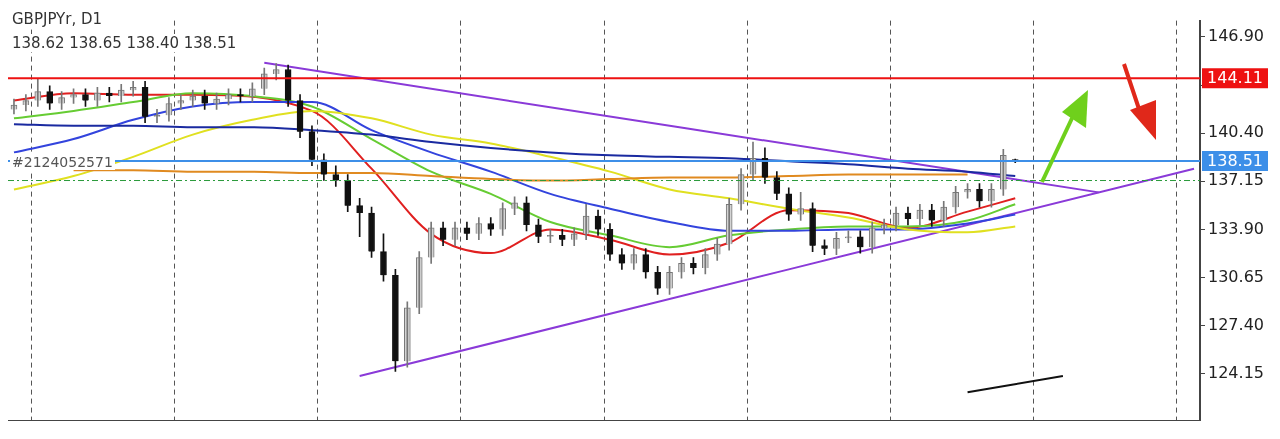  What do you see at coordinates (1236, 372) in the screenshot?
I see `y-tick-label: 124.15` at bounding box center [1236, 372].